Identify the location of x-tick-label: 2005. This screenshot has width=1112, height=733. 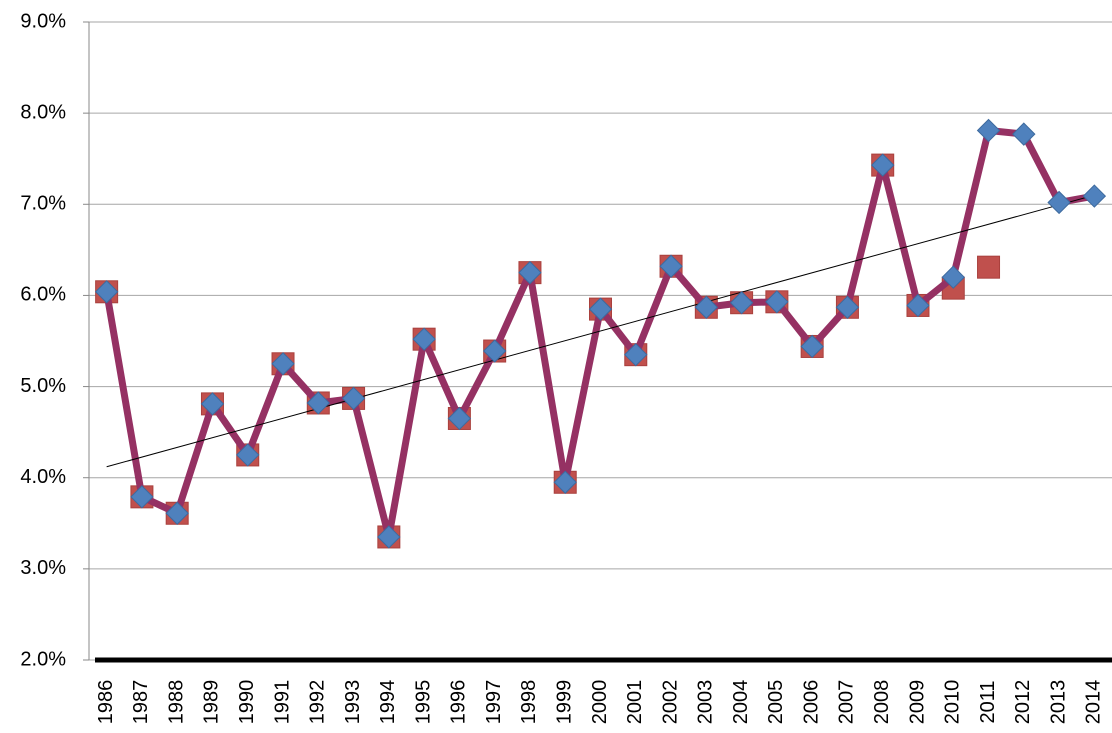
(776, 702).